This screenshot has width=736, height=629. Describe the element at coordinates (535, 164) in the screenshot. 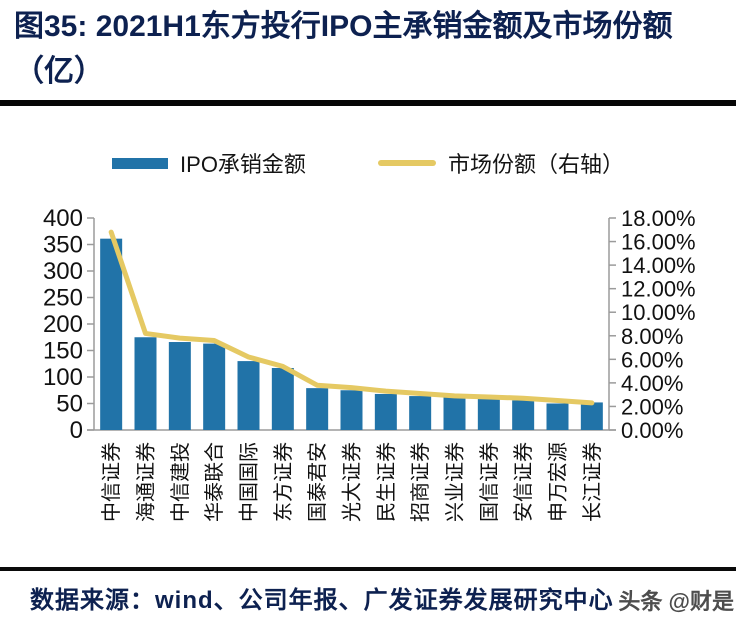

I see `line-series-label: 市场份额（右轴）` at that location.